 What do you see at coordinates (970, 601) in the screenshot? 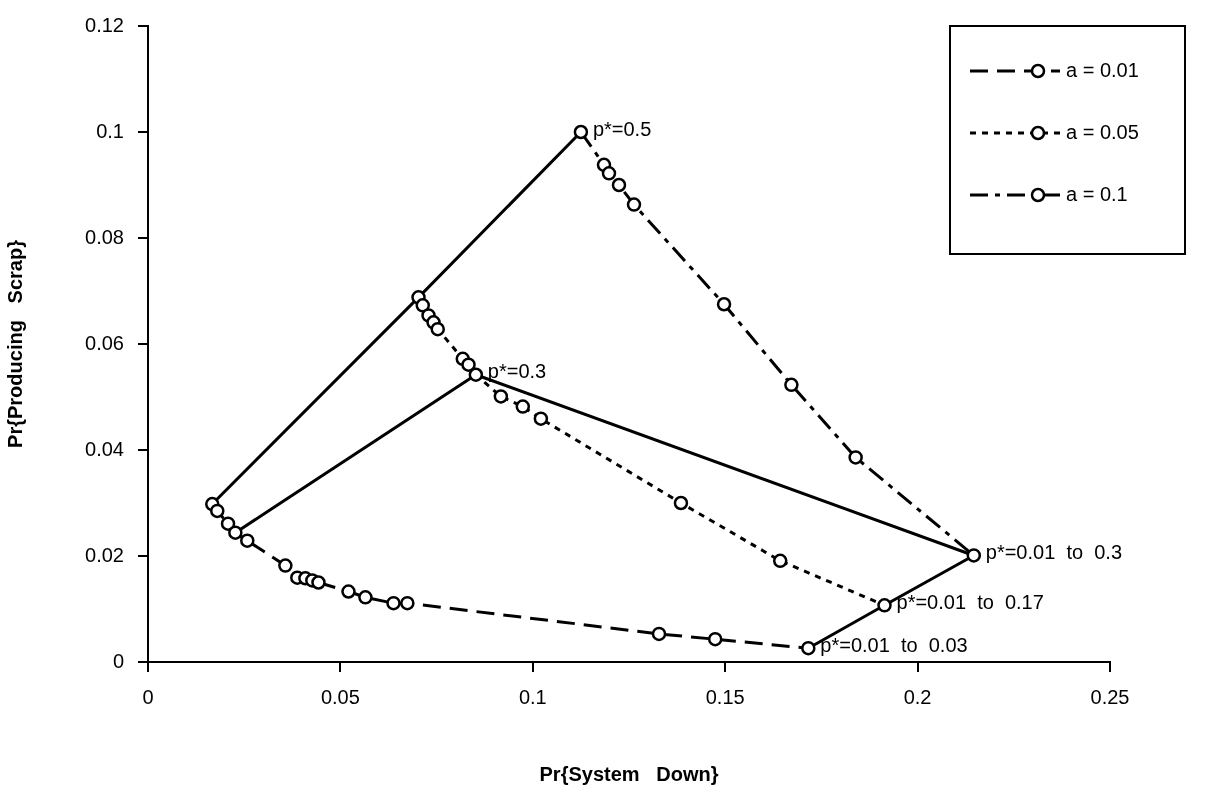
I see `annotation: p*=0.01 to 0.17` at bounding box center [970, 601].